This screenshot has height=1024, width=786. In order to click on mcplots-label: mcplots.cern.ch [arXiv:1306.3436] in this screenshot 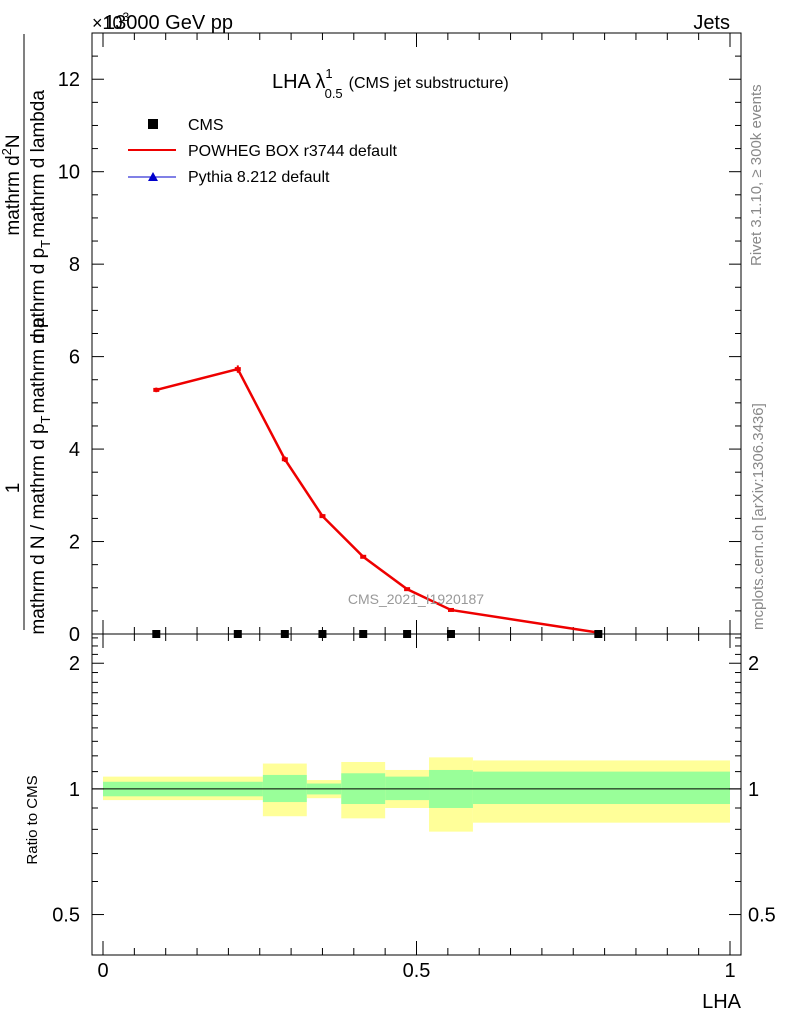, I will do `click(758, 516)`.